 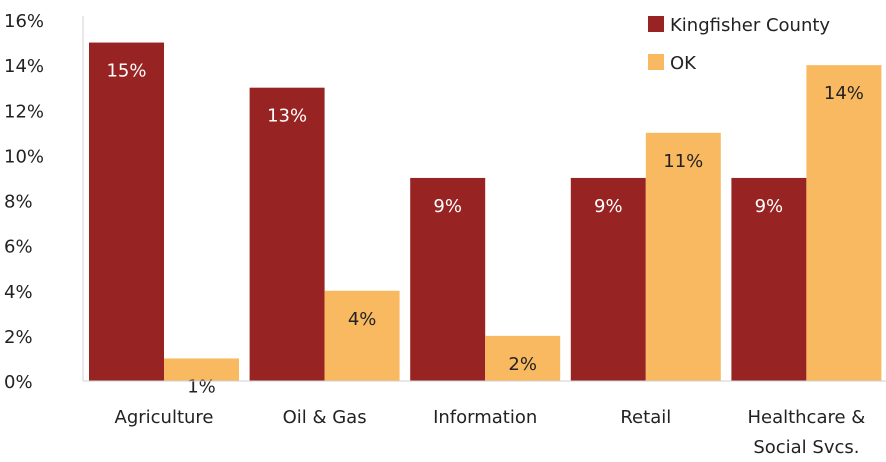 What do you see at coordinates (18, 202) in the screenshot?
I see `y-tick-label: 8%` at bounding box center [18, 202].